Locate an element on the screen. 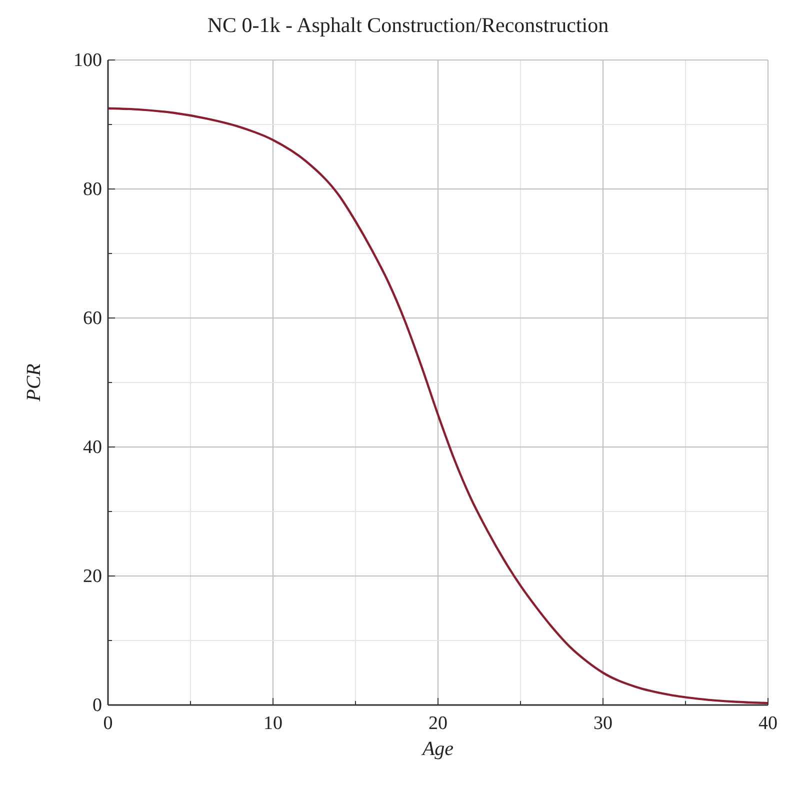  x-tick-label: 40 is located at coordinates (768, 723).